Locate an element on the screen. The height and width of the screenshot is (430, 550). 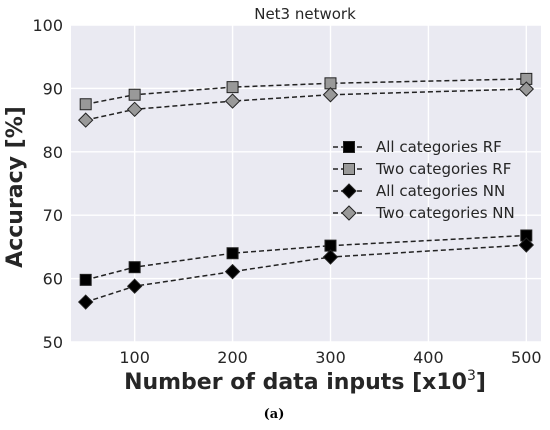
x-tick-label: 100 is located at coordinates (134, 357).